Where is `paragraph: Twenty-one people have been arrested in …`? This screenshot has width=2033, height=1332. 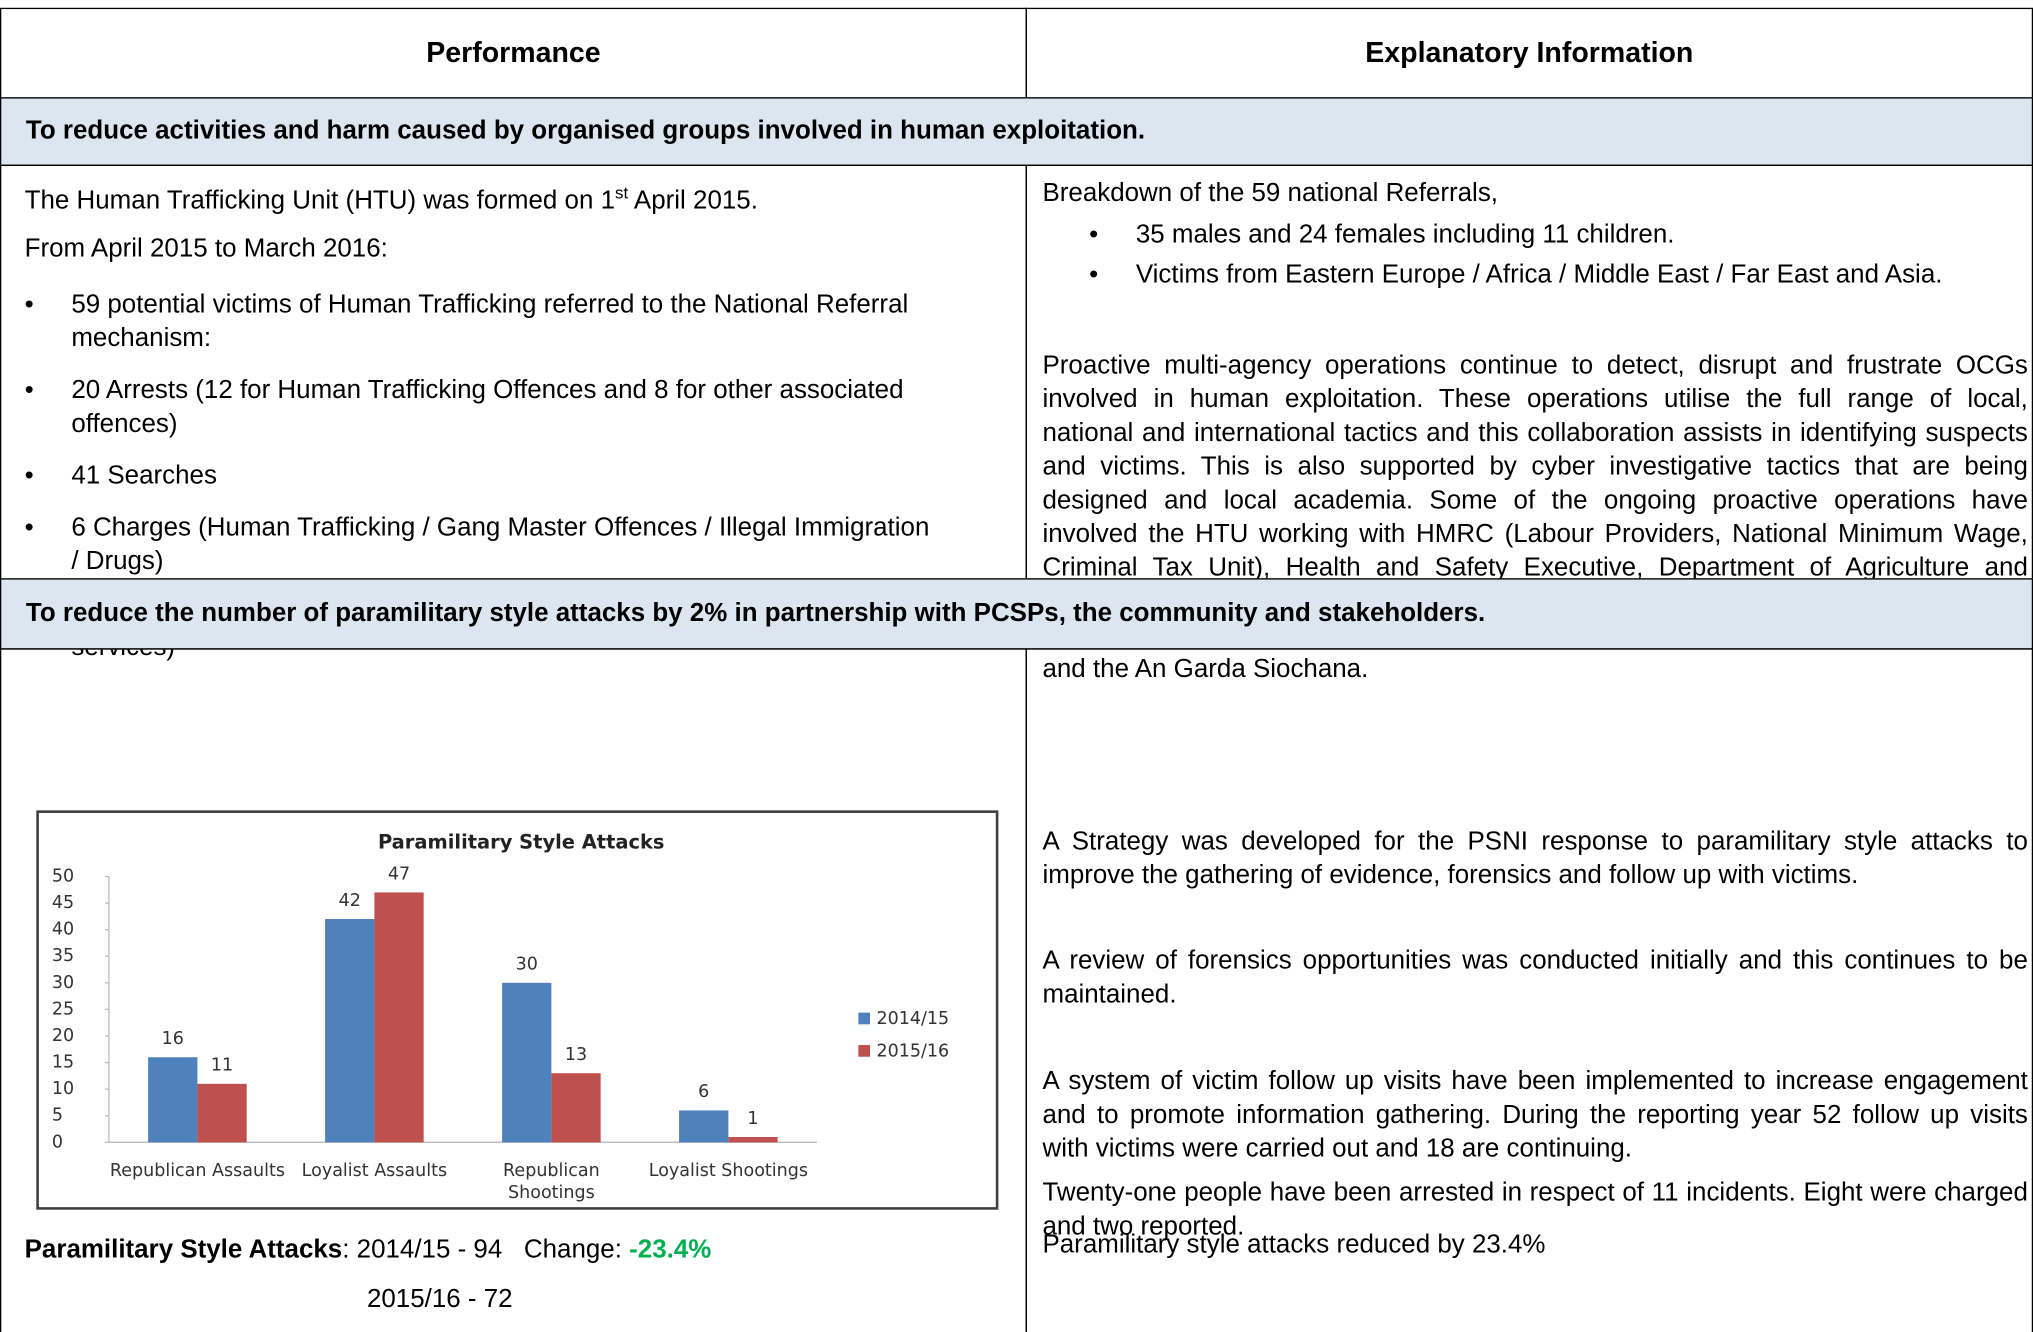
paragraph: Twenty-one people have been arrested in … is located at coordinates (1535, 1209).